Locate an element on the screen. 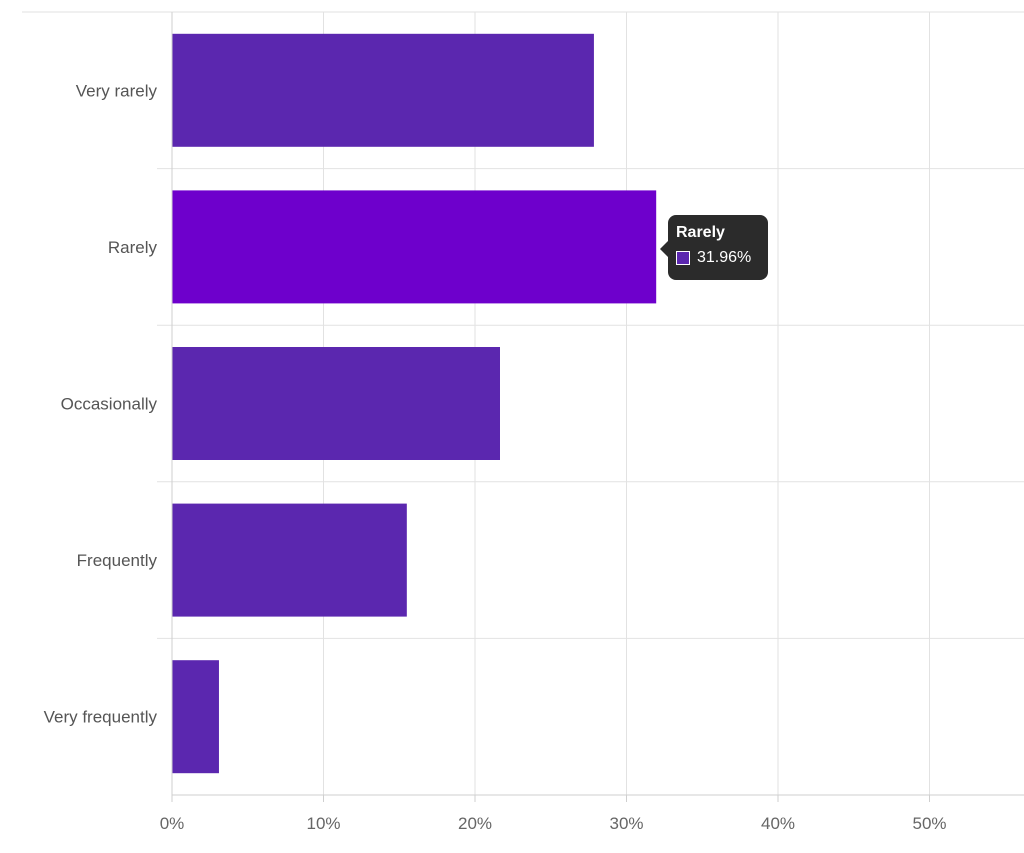 This screenshot has height=853, width=1024. x-tick-label: 30% is located at coordinates (626, 823).